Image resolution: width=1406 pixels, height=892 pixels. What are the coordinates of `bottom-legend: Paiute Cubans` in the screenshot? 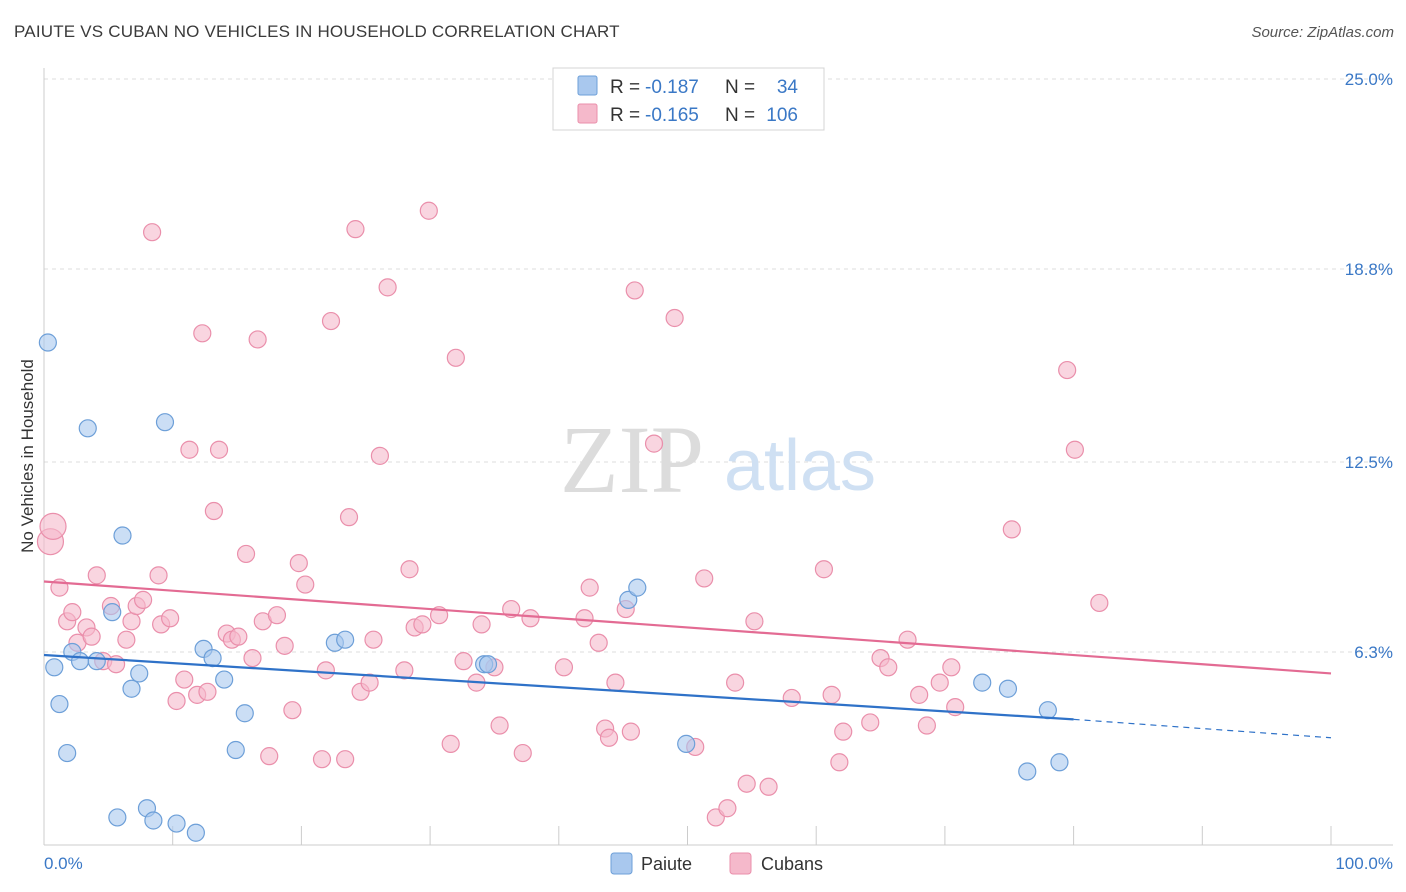 It's located at (716, 863).